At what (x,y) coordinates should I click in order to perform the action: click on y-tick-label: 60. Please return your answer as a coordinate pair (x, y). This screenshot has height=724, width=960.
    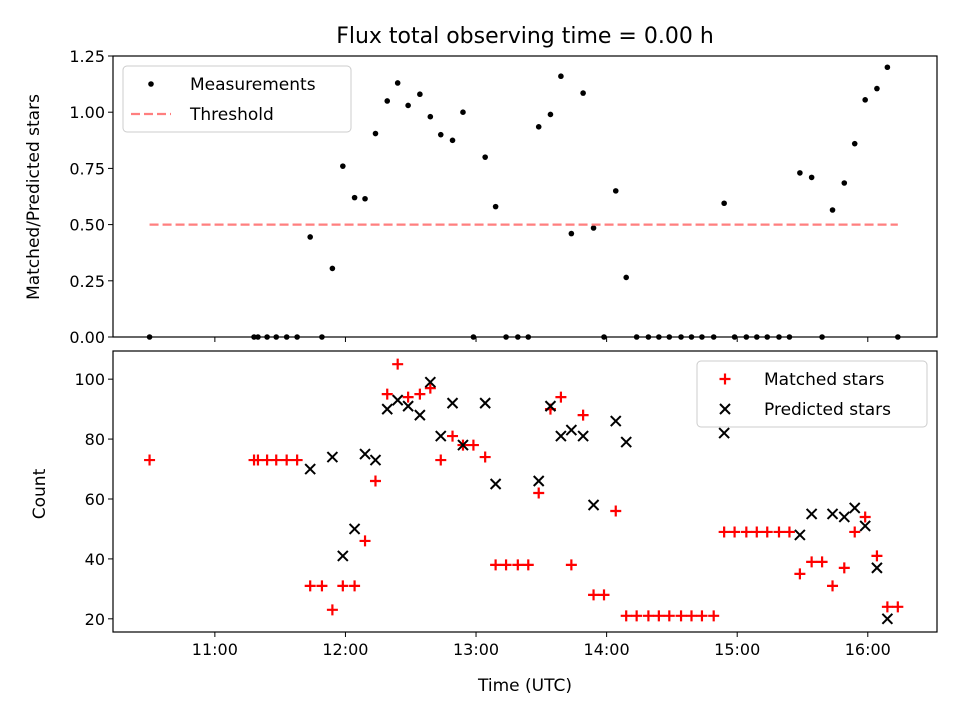
    Looking at the image, I should click on (95, 499).